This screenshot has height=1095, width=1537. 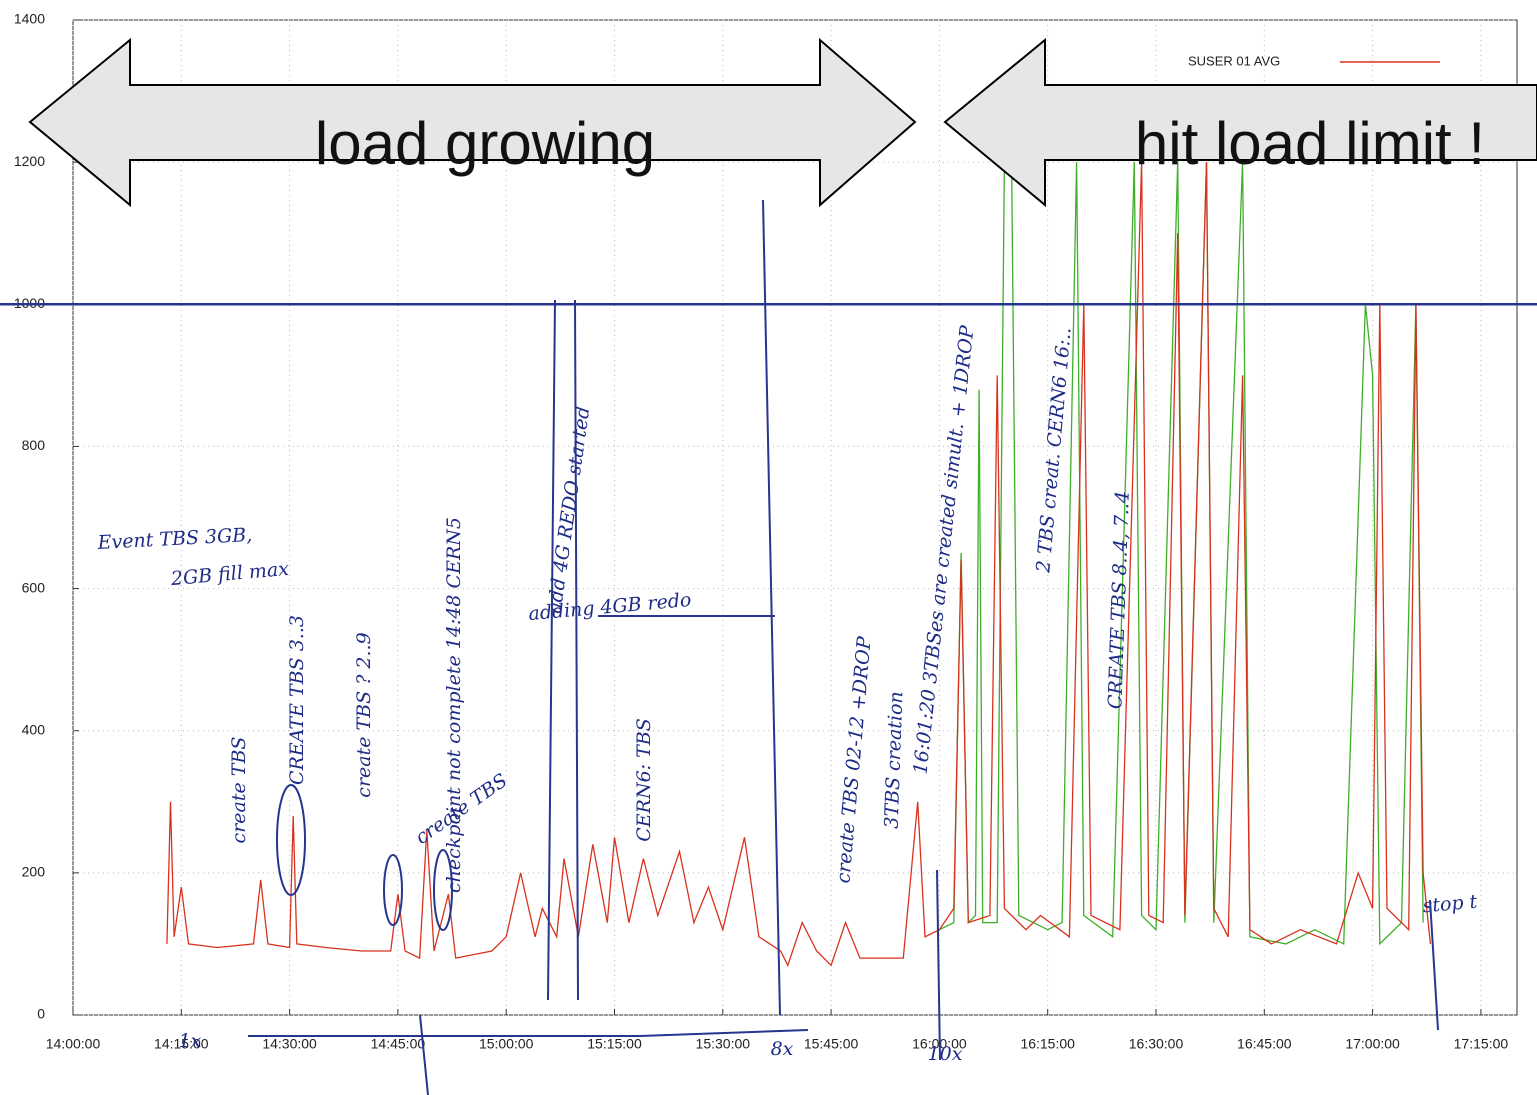 I want to click on left-arrow, so click(x=1240, y=122).